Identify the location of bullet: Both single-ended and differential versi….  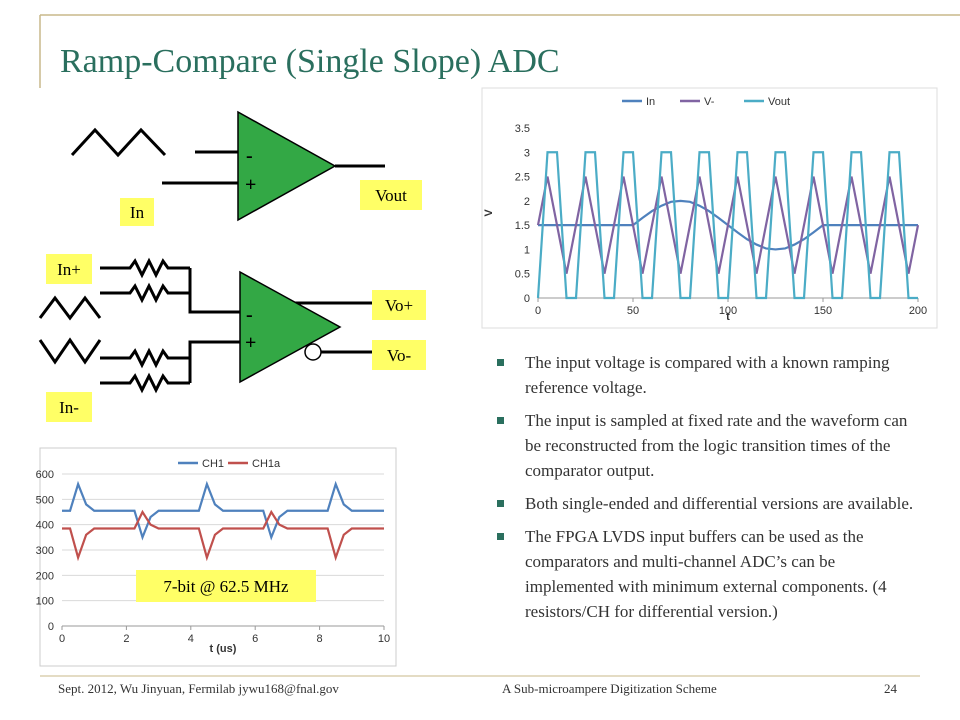
(705, 503).